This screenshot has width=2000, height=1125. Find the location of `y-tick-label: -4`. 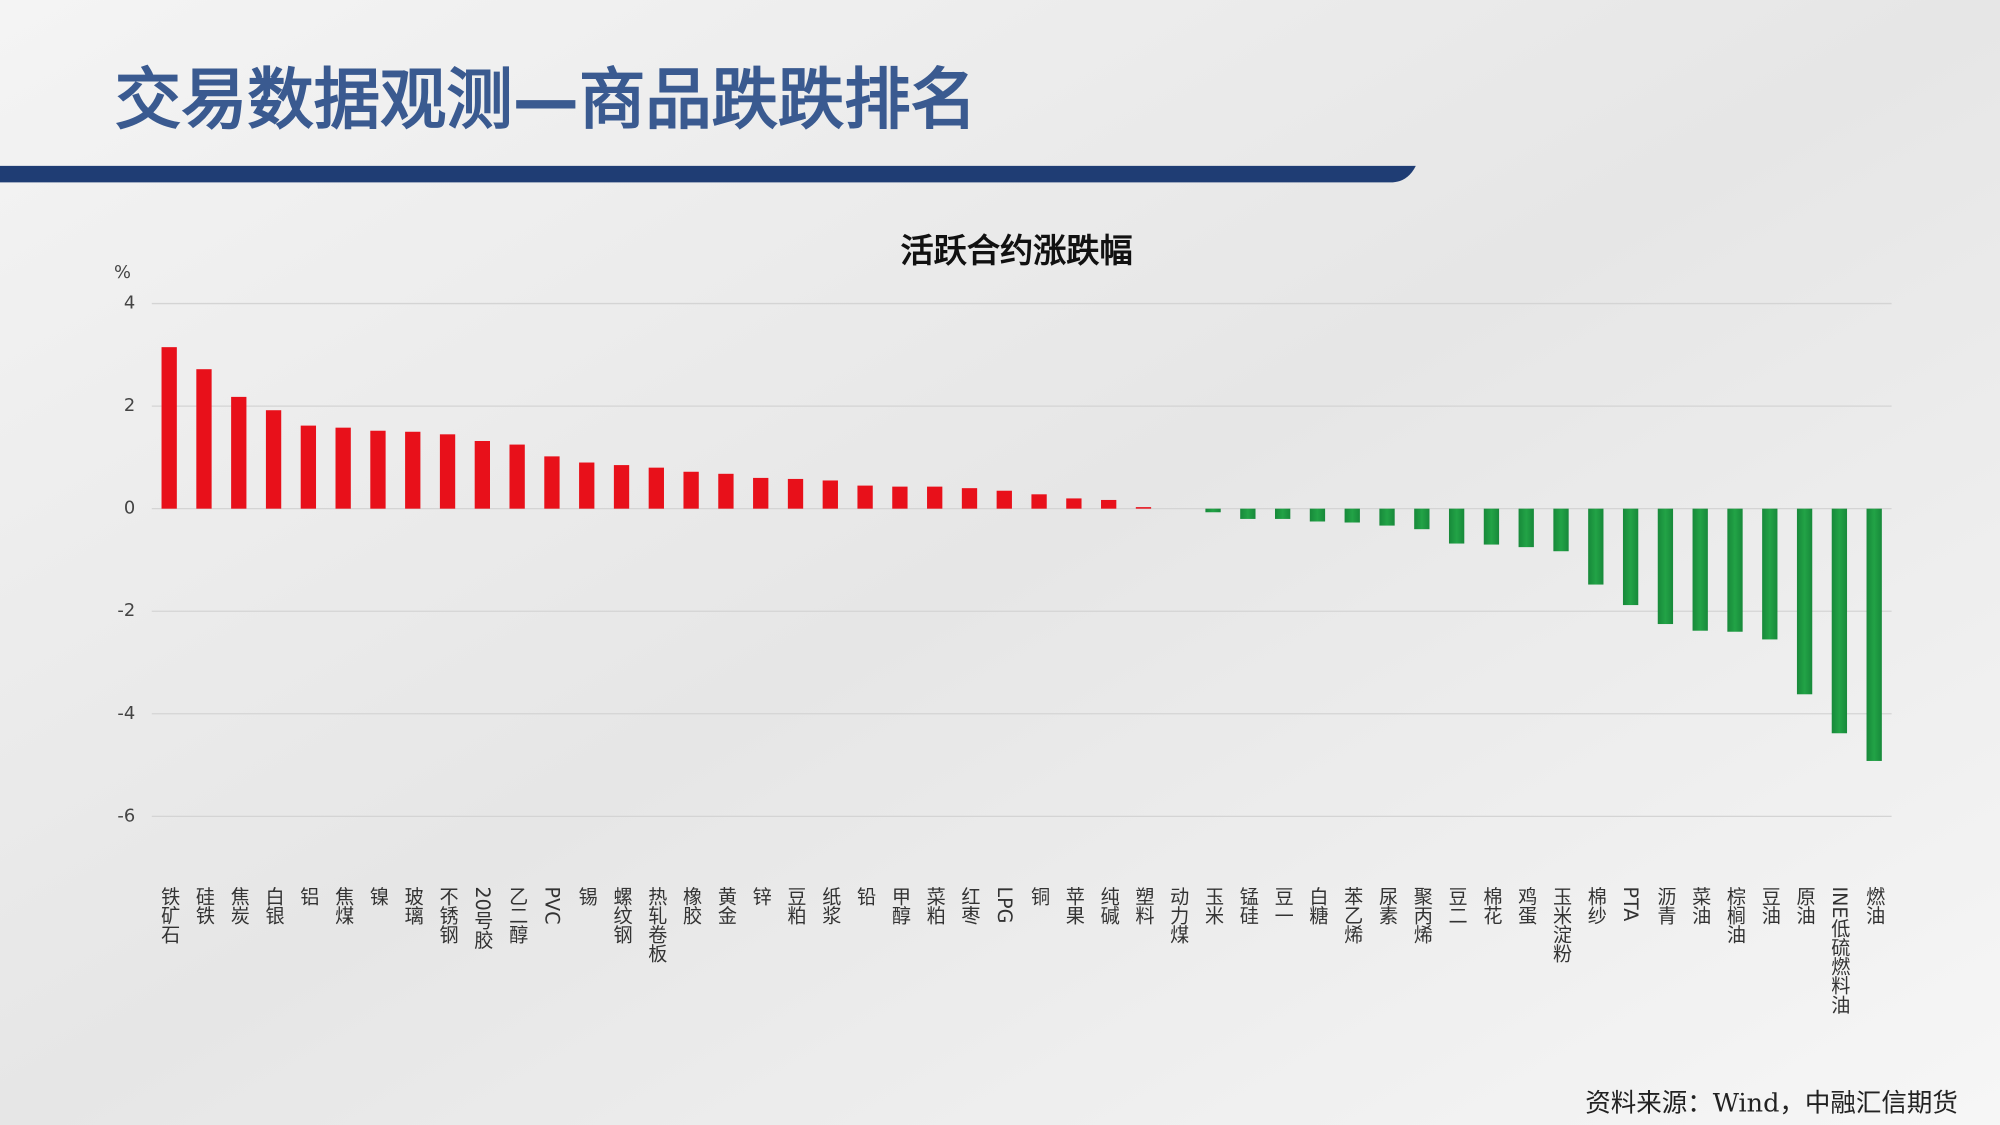

y-tick-label: -4 is located at coordinates (126, 713).